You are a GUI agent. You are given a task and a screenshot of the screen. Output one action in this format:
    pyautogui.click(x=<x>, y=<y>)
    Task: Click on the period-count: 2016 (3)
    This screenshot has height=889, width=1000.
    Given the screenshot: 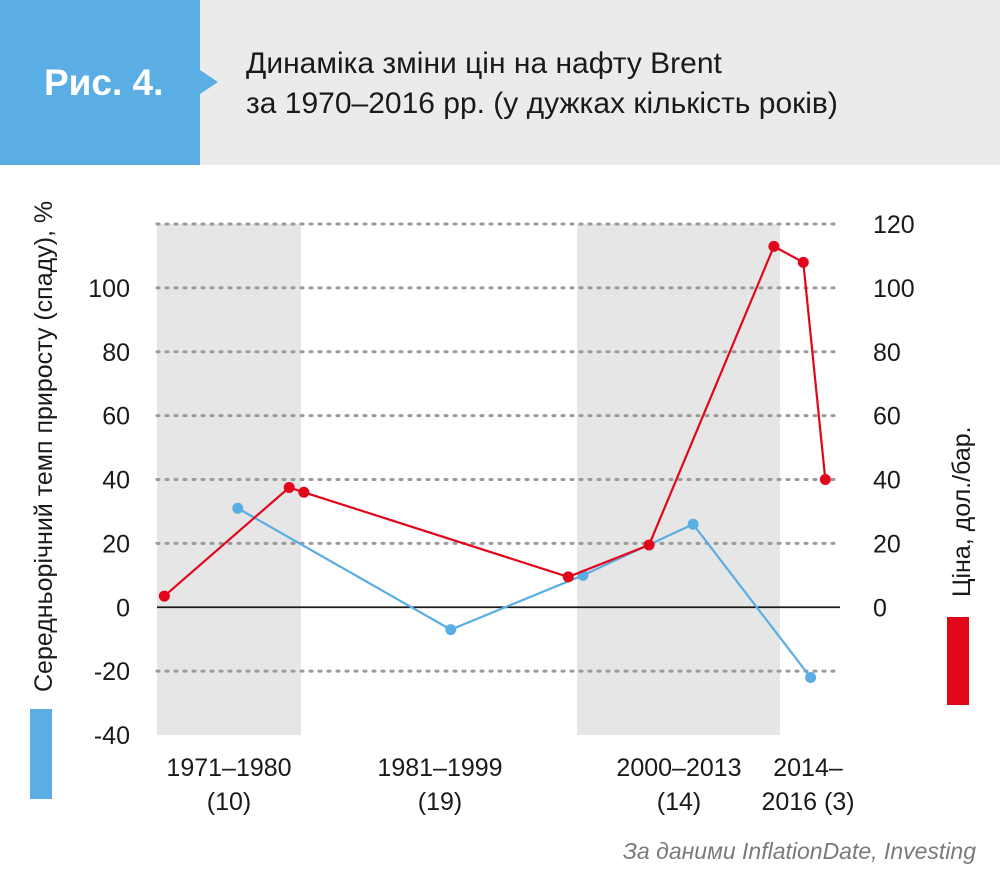 What is the action you would take?
    pyautogui.click(x=807, y=802)
    